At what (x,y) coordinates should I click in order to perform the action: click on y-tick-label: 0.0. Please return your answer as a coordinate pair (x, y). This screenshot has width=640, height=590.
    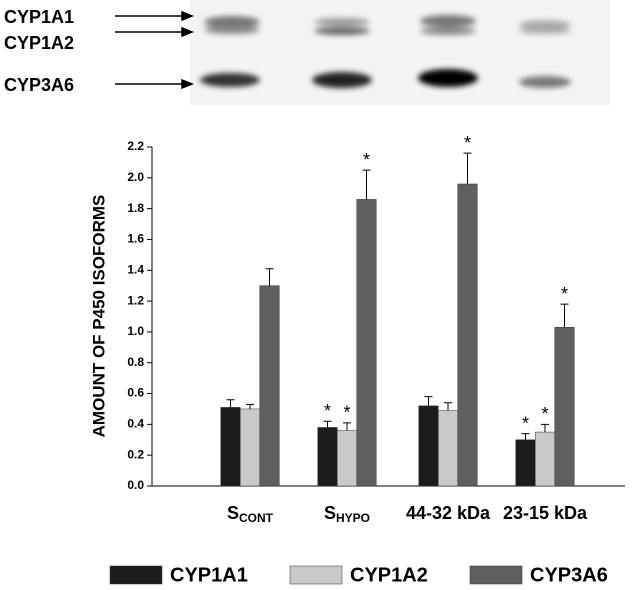
    Looking at the image, I should click on (135, 485).